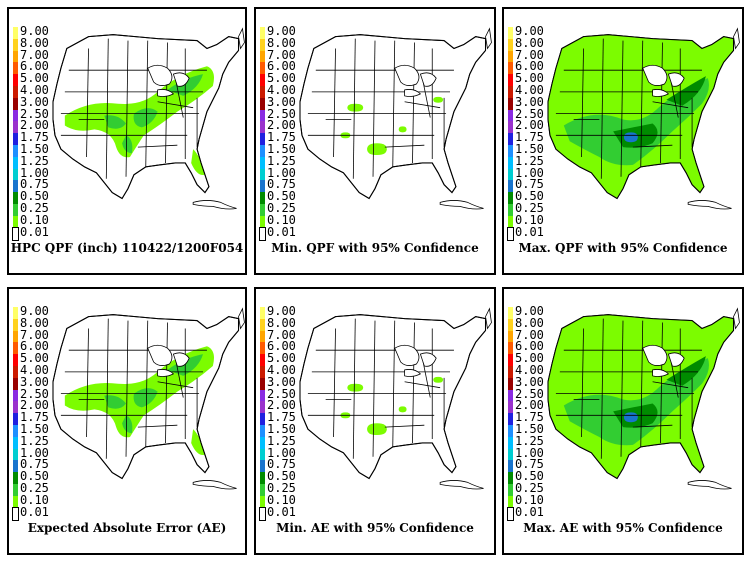 This screenshot has width=750, height=562. What do you see at coordinates (528, 429) in the screenshot?
I see `legend-entry: 1.50` at bounding box center [528, 429].